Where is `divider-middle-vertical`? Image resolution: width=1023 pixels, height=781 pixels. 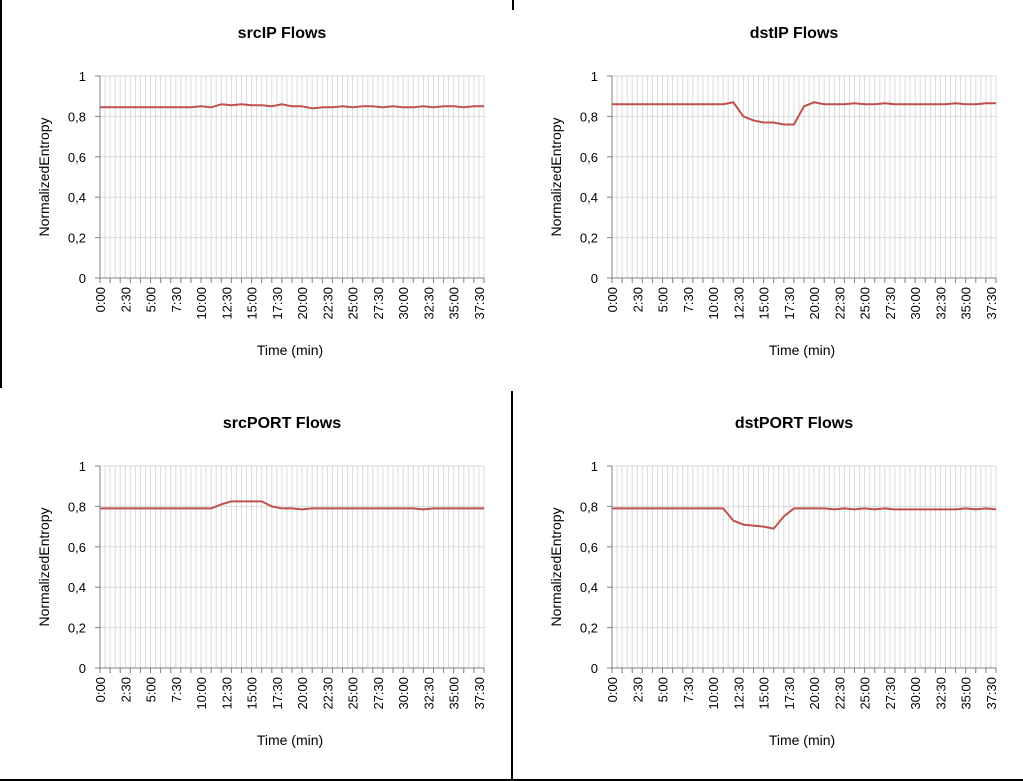
divider-middle-vertical is located at coordinates (512, 586).